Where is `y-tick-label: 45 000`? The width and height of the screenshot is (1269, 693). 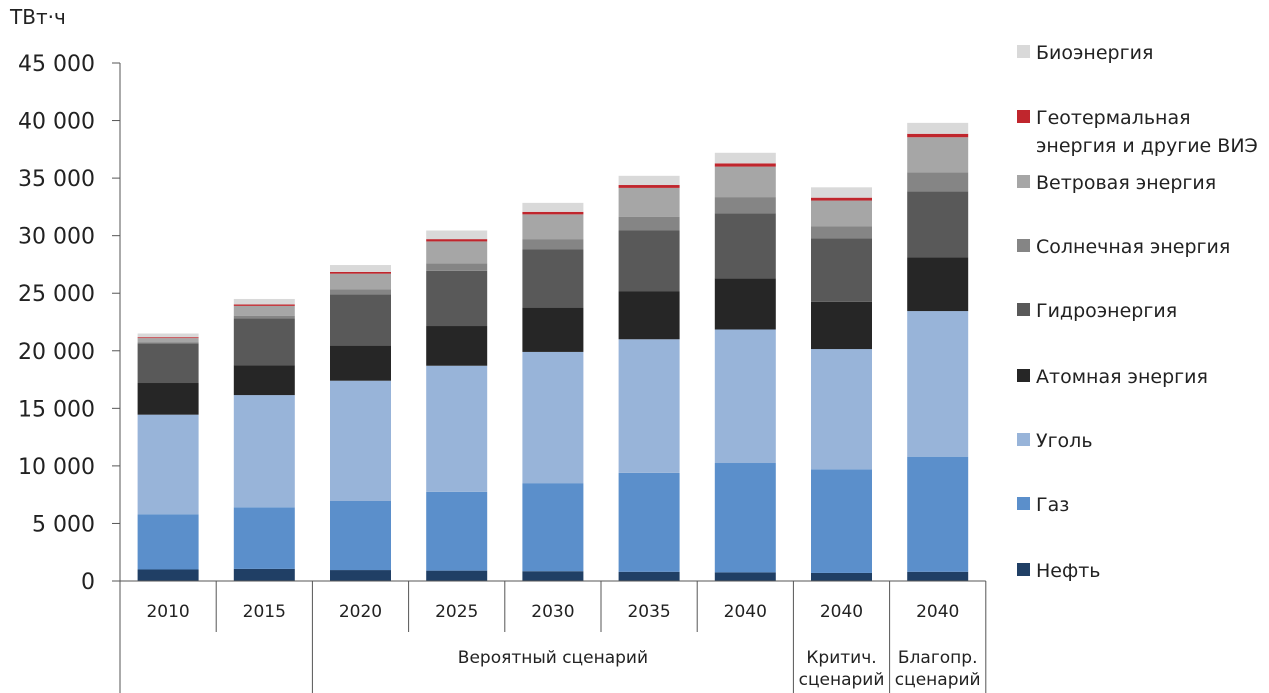
y-tick-label: 45 000 is located at coordinates (56, 64).